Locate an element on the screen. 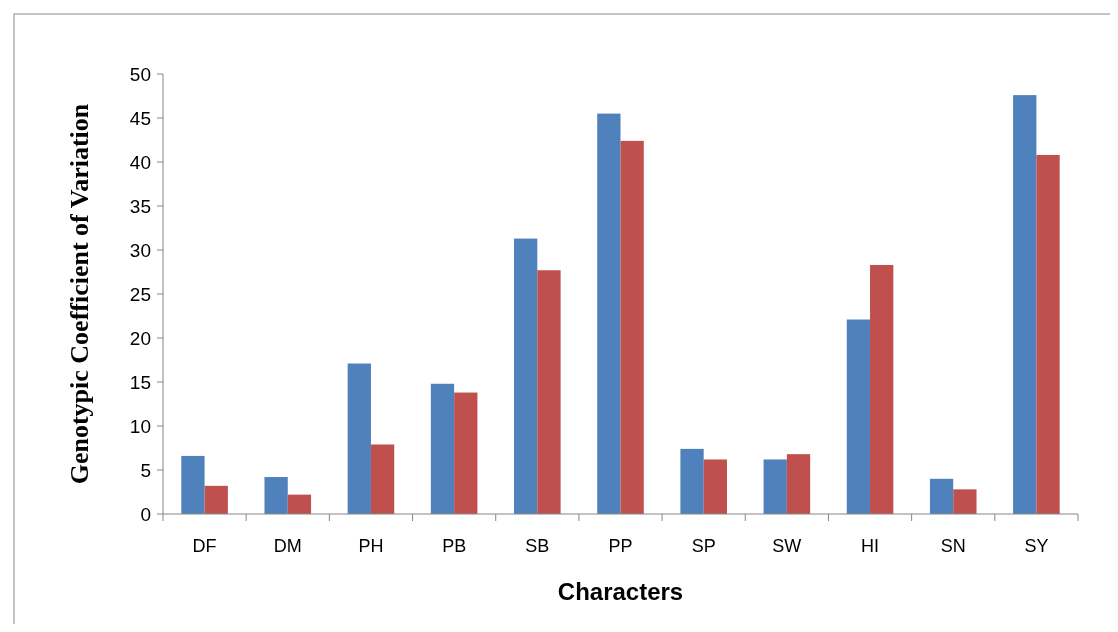  x-tick-label: PP is located at coordinates (620, 546).